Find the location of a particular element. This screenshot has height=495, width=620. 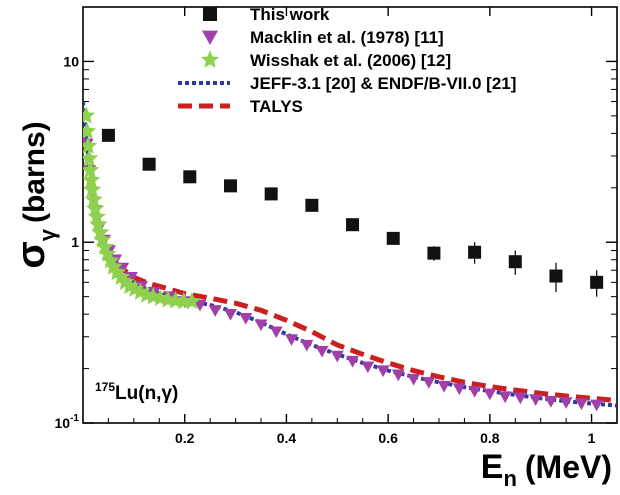

legend-label: This work is located at coordinates (290, 14).